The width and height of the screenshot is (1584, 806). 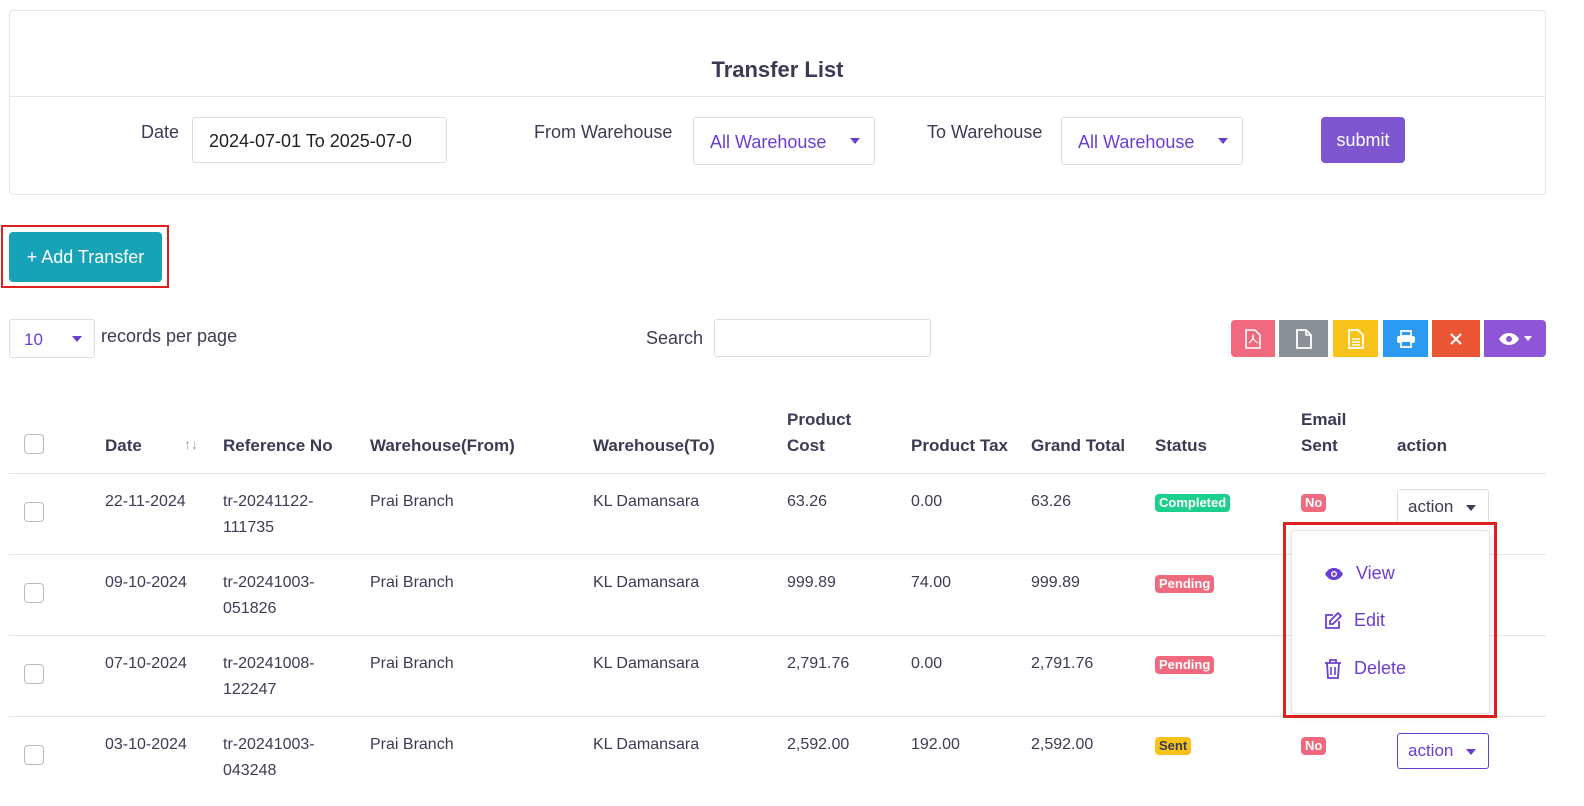 I want to click on date-label: Date, so click(x=160, y=132).